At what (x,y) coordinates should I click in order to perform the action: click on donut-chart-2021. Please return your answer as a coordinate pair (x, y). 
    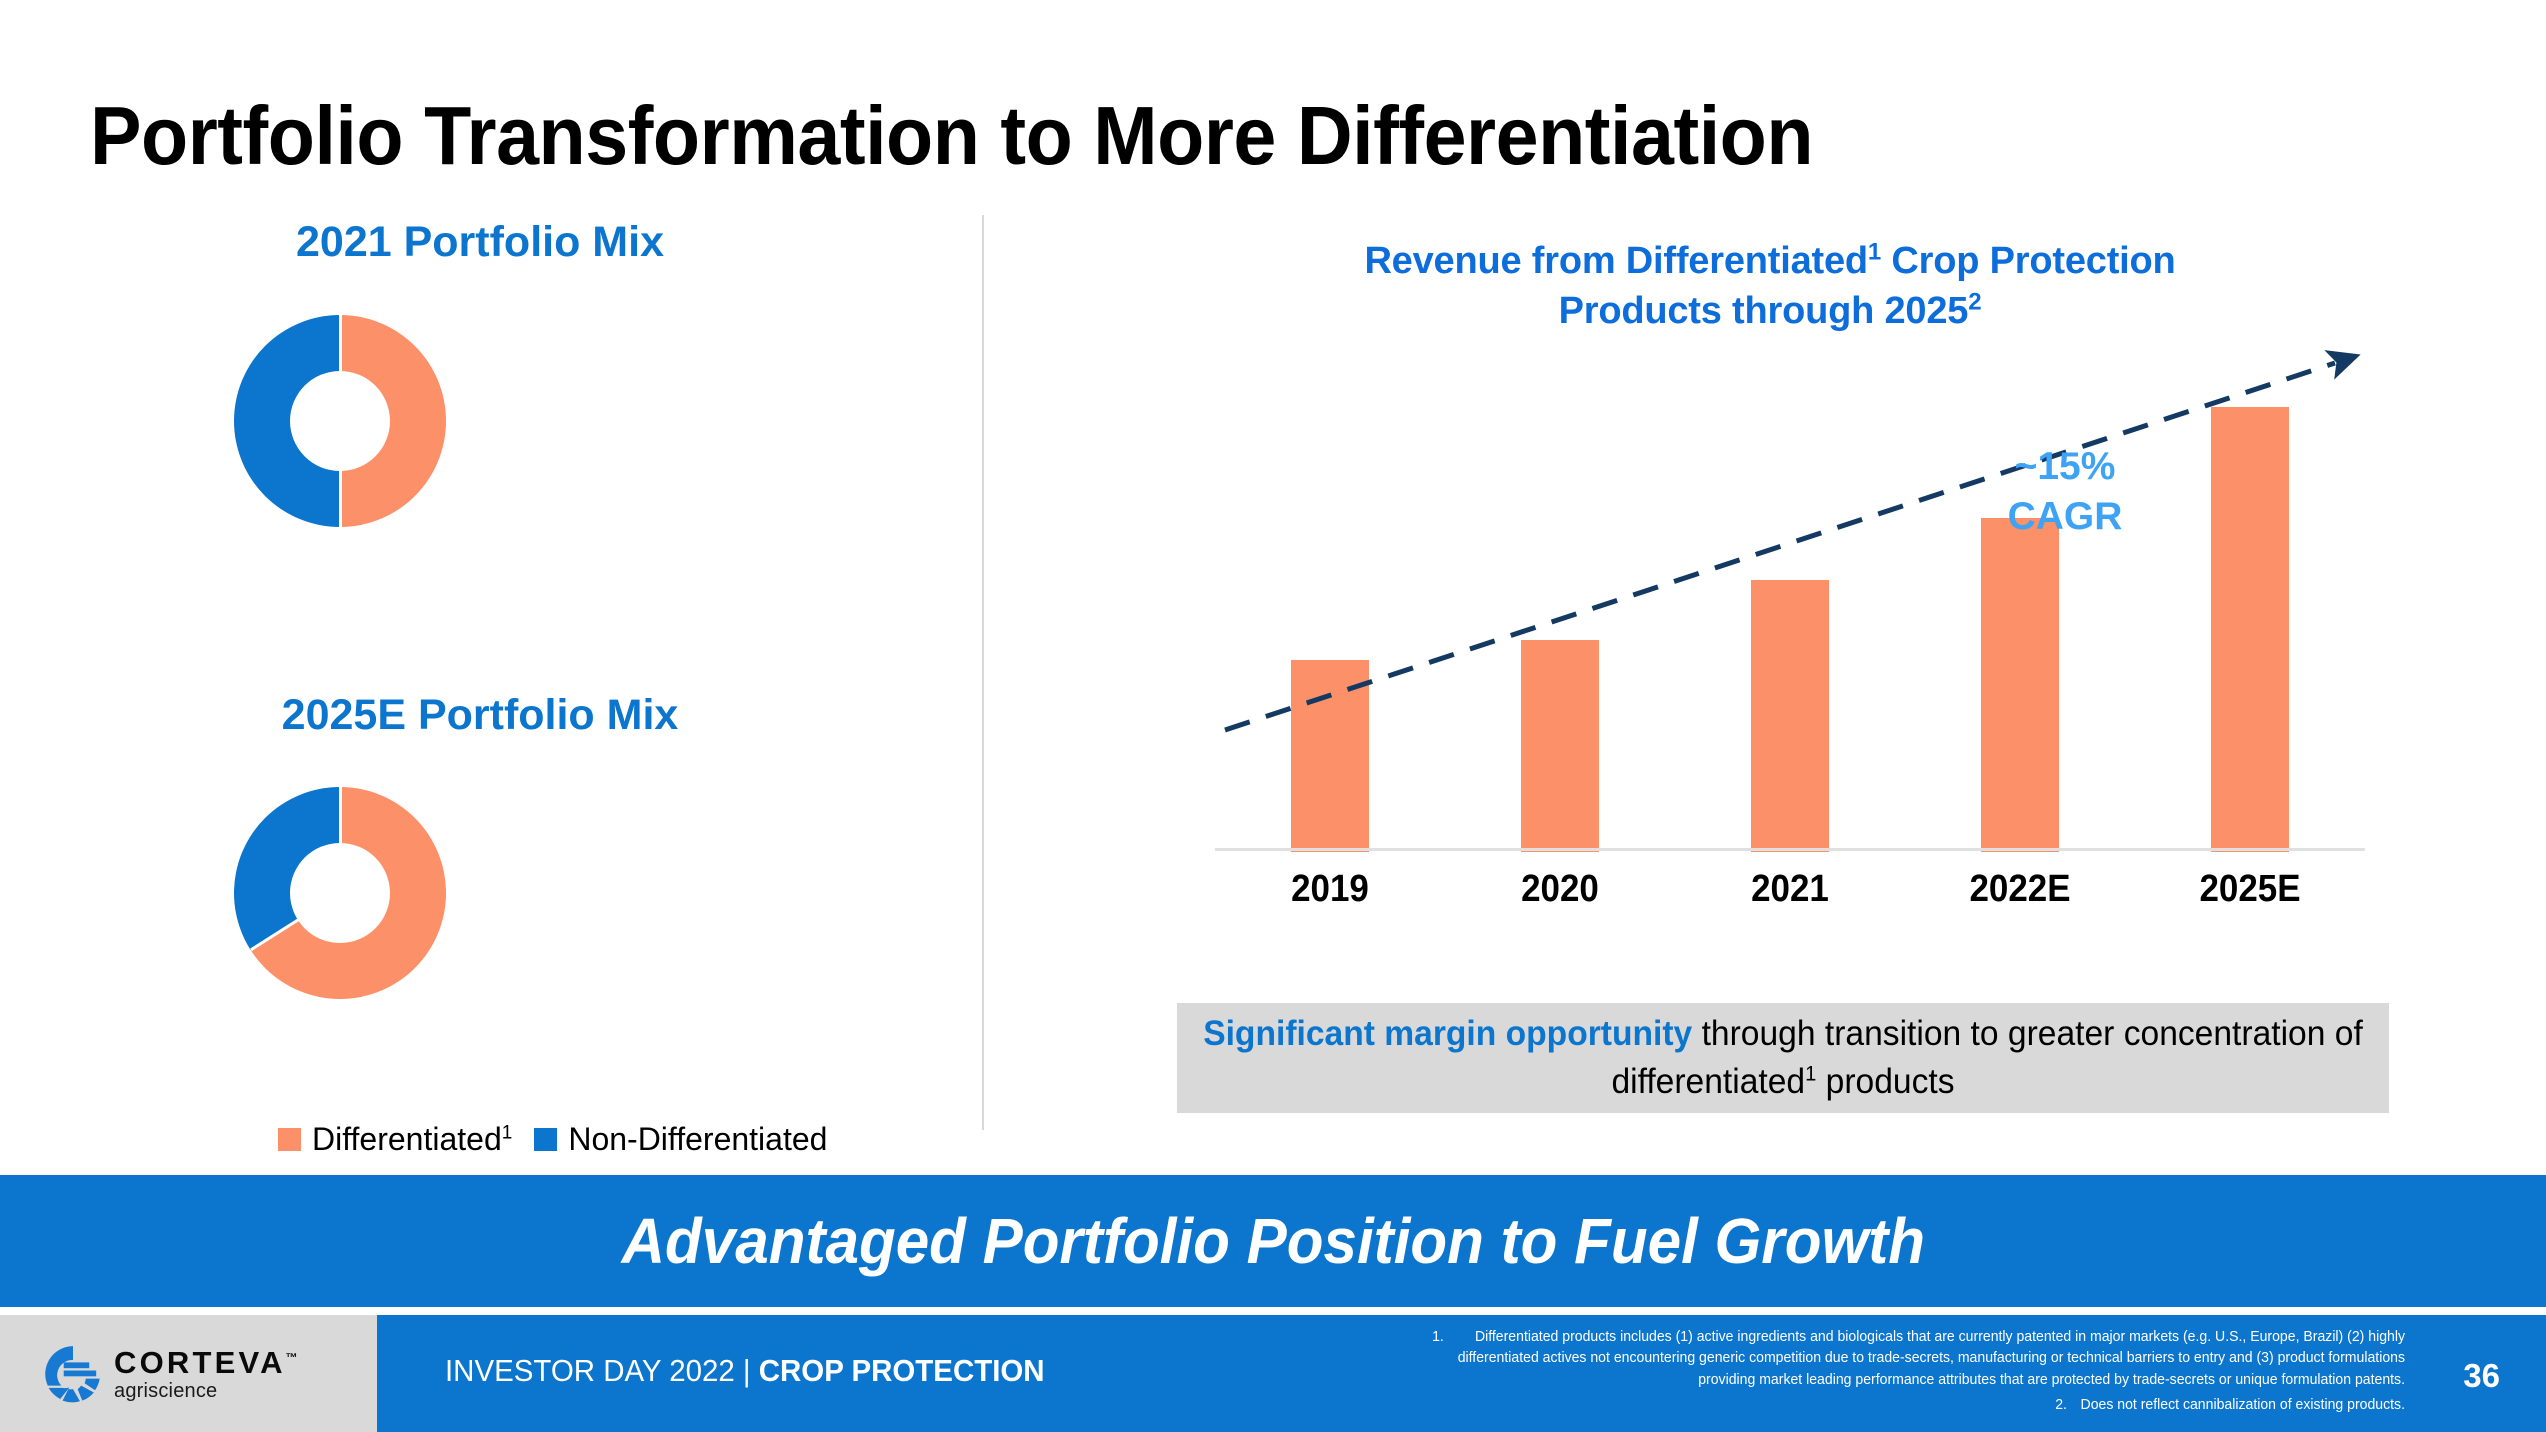
    Looking at the image, I should click on (340, 421).